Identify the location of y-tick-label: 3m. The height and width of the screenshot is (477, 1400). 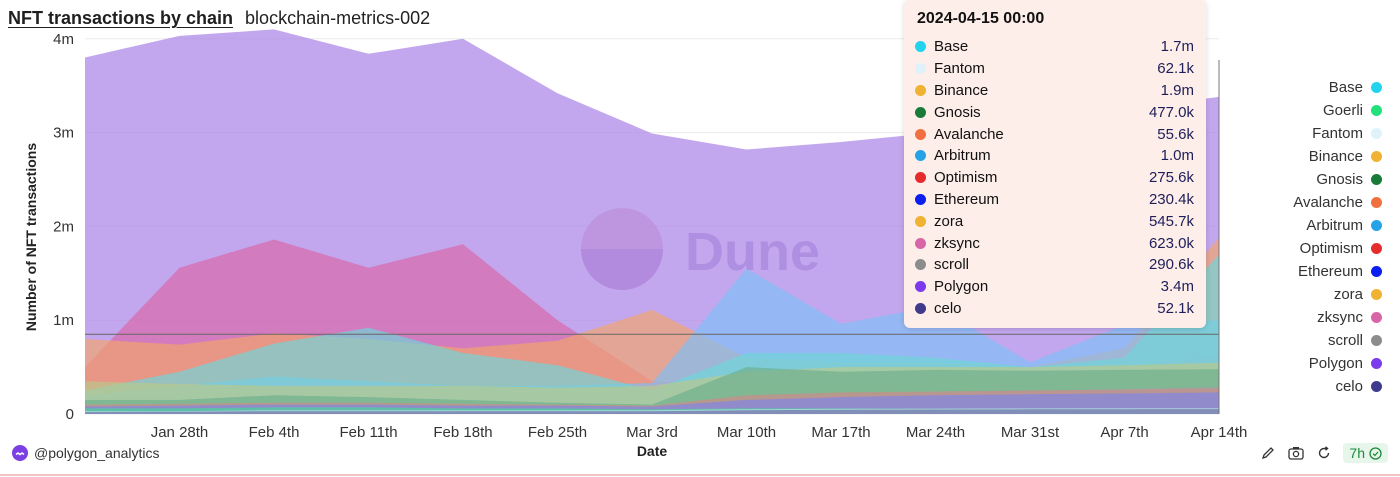
(63, 133).